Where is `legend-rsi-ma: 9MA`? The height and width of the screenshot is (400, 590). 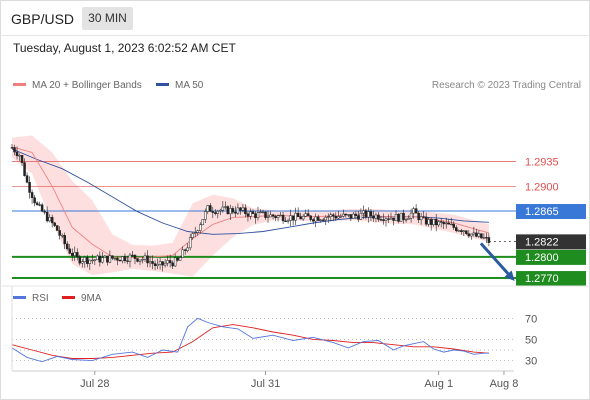 legend-rsi-ma: 9MA is located at coordinates (82, 298).